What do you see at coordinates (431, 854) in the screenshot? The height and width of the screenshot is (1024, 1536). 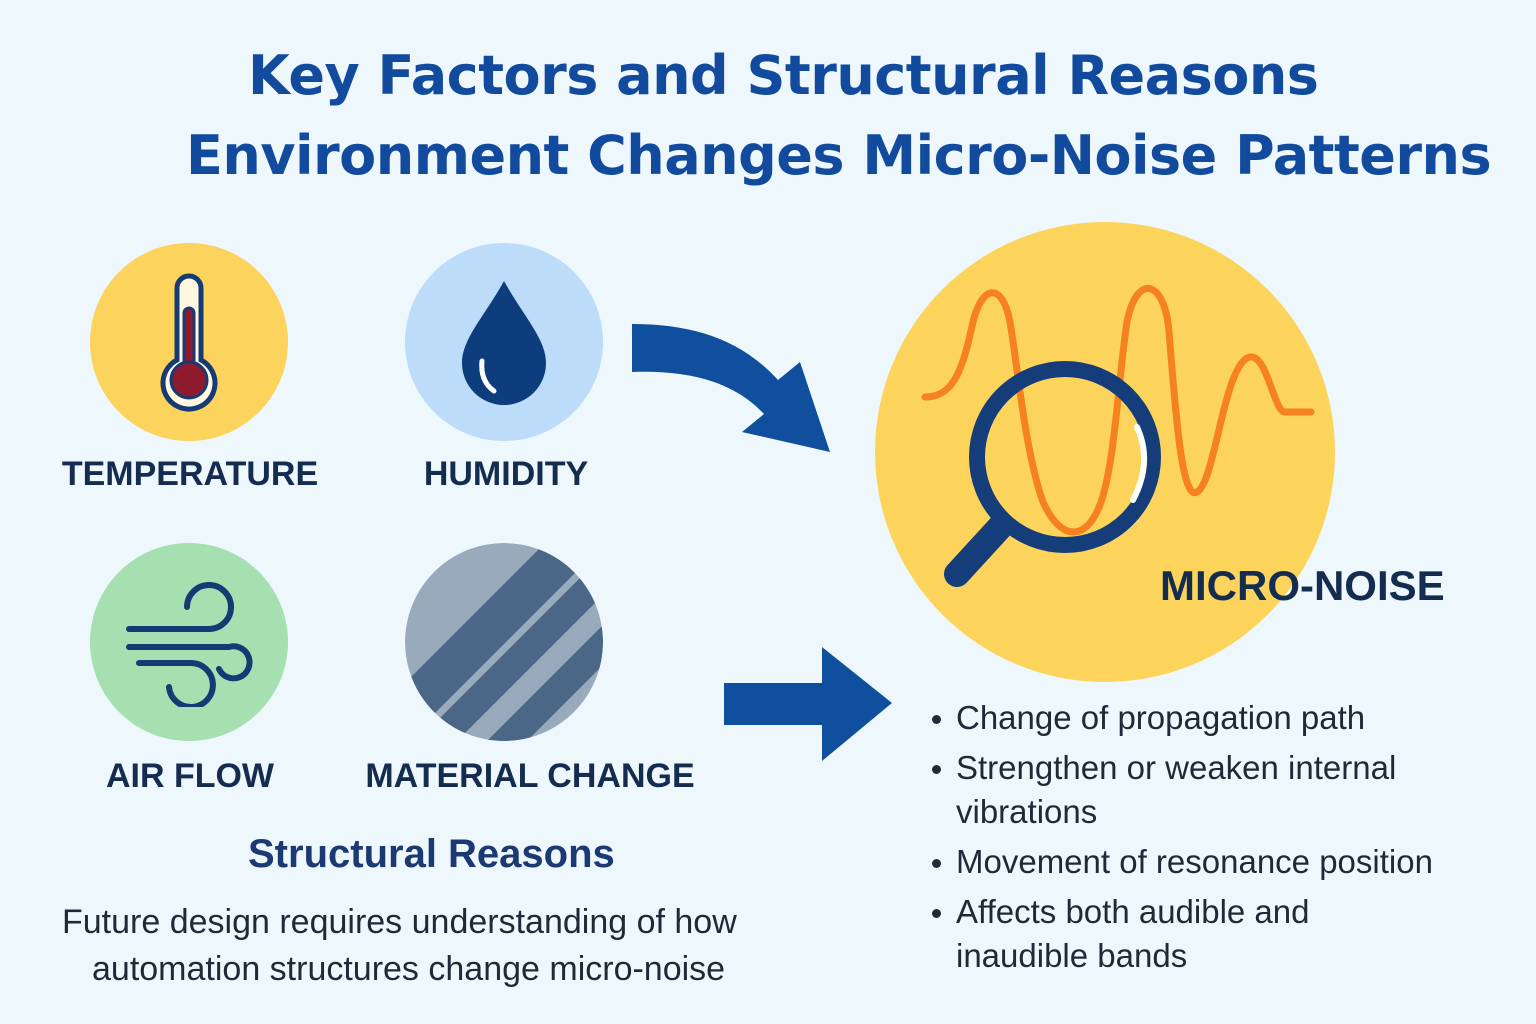 I see `structural-reasons-heading: Structural Reasons` at bounding box center [431, 854].